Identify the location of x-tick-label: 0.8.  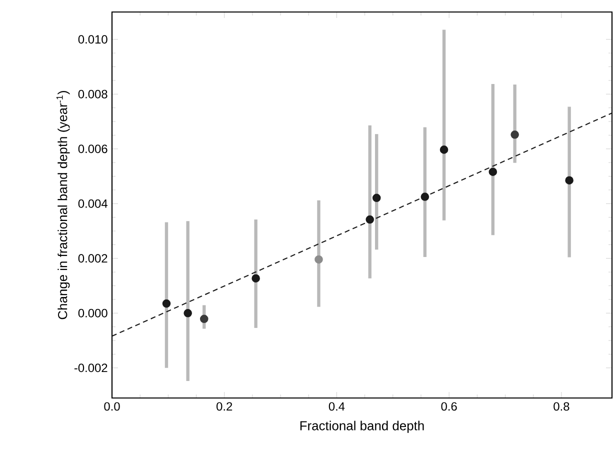
(562, 406).